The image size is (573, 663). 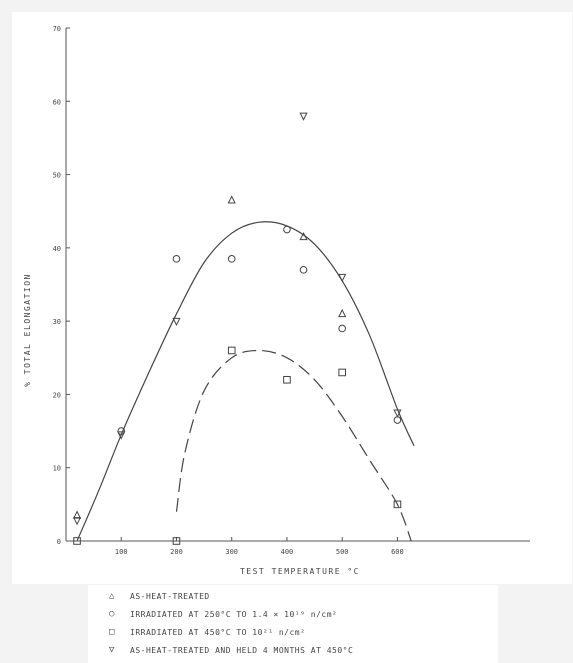 I want to click on legend-item: □ IRRADIATED AT 450°C TO 10²¹ n/cm², so click(x=203, y=632).